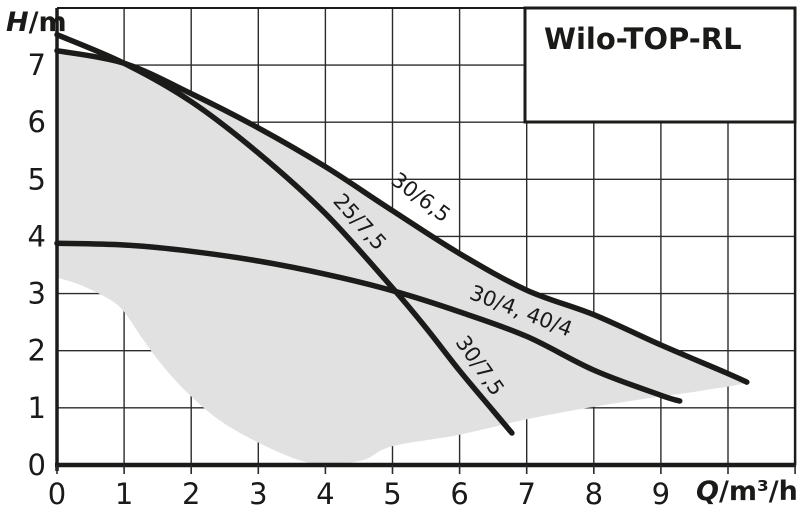  What do you see at coordinates (37, 236) in the screenshot?
I see `y-tick-label-4: 4` at bounding box center [37, 236].